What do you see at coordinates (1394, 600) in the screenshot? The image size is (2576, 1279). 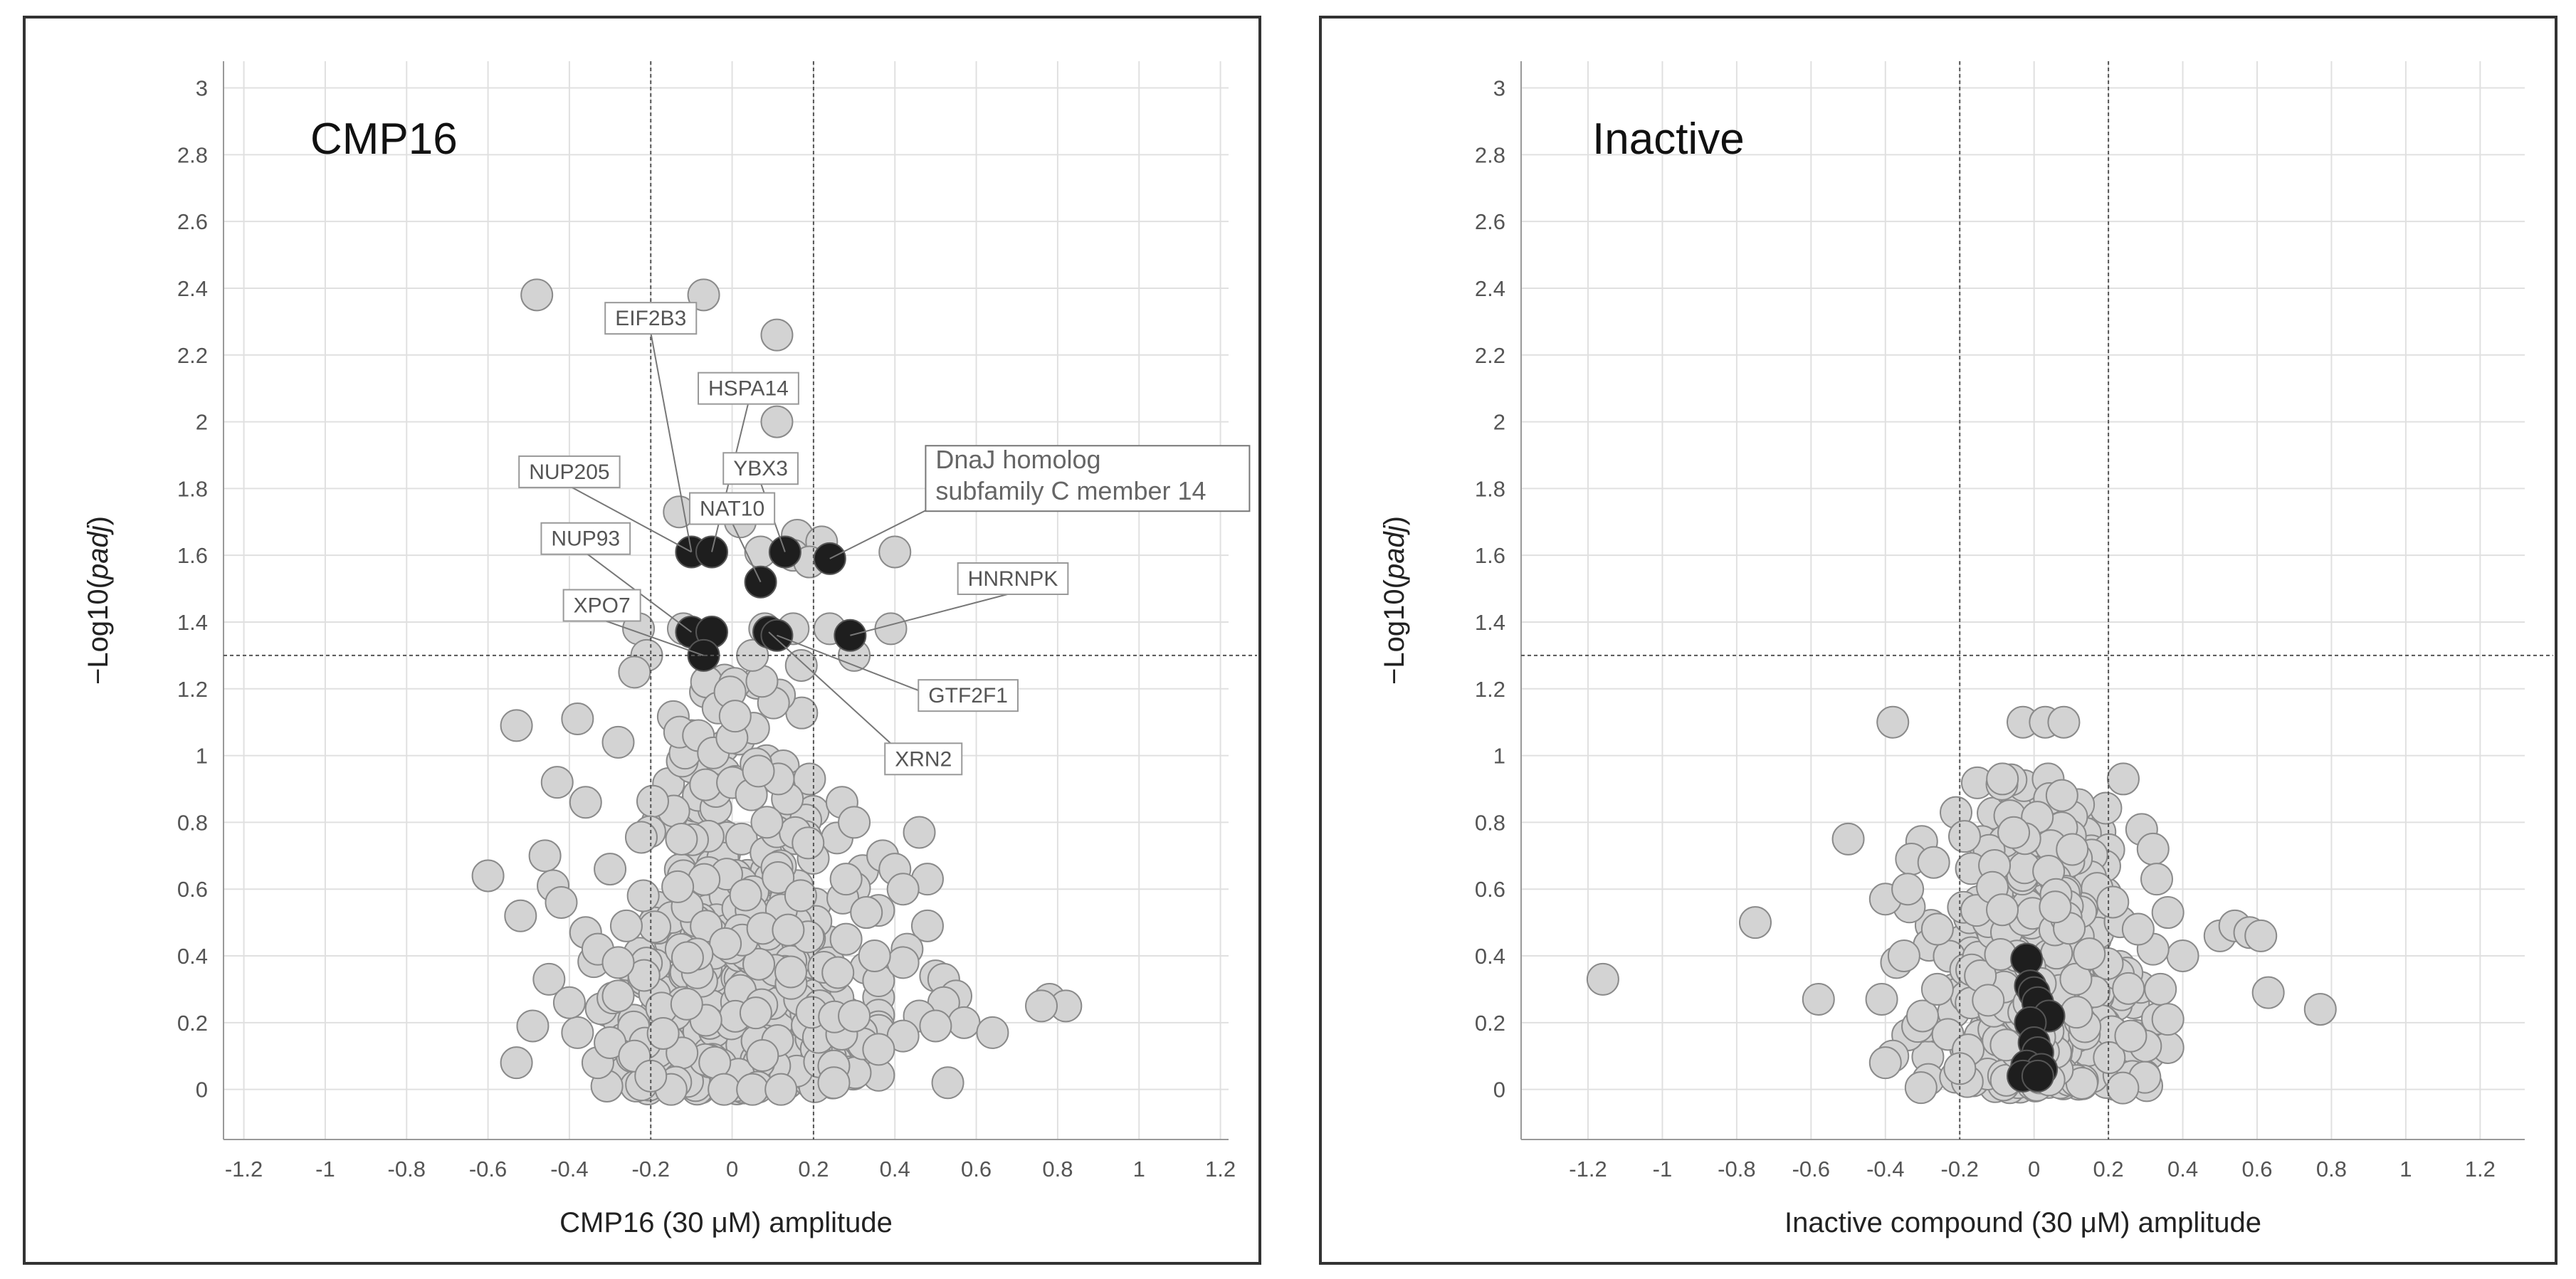 I see `y-axis-label: −Log10(padj)` at bounding box center [1394, 600].